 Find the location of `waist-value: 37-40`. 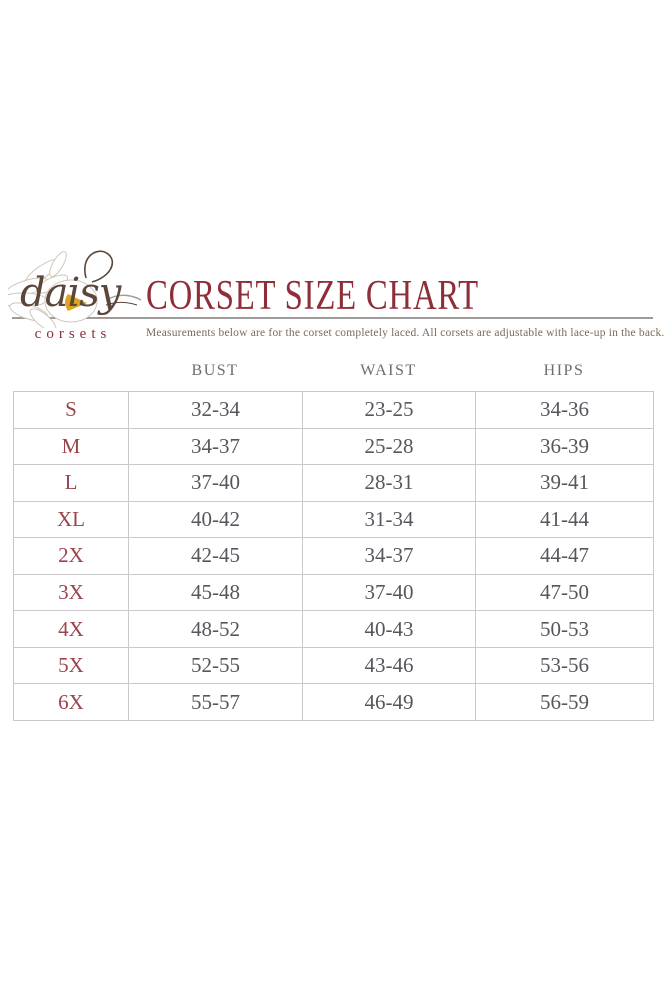

waist-value: 37-40 is located at coordinates (389, 592).